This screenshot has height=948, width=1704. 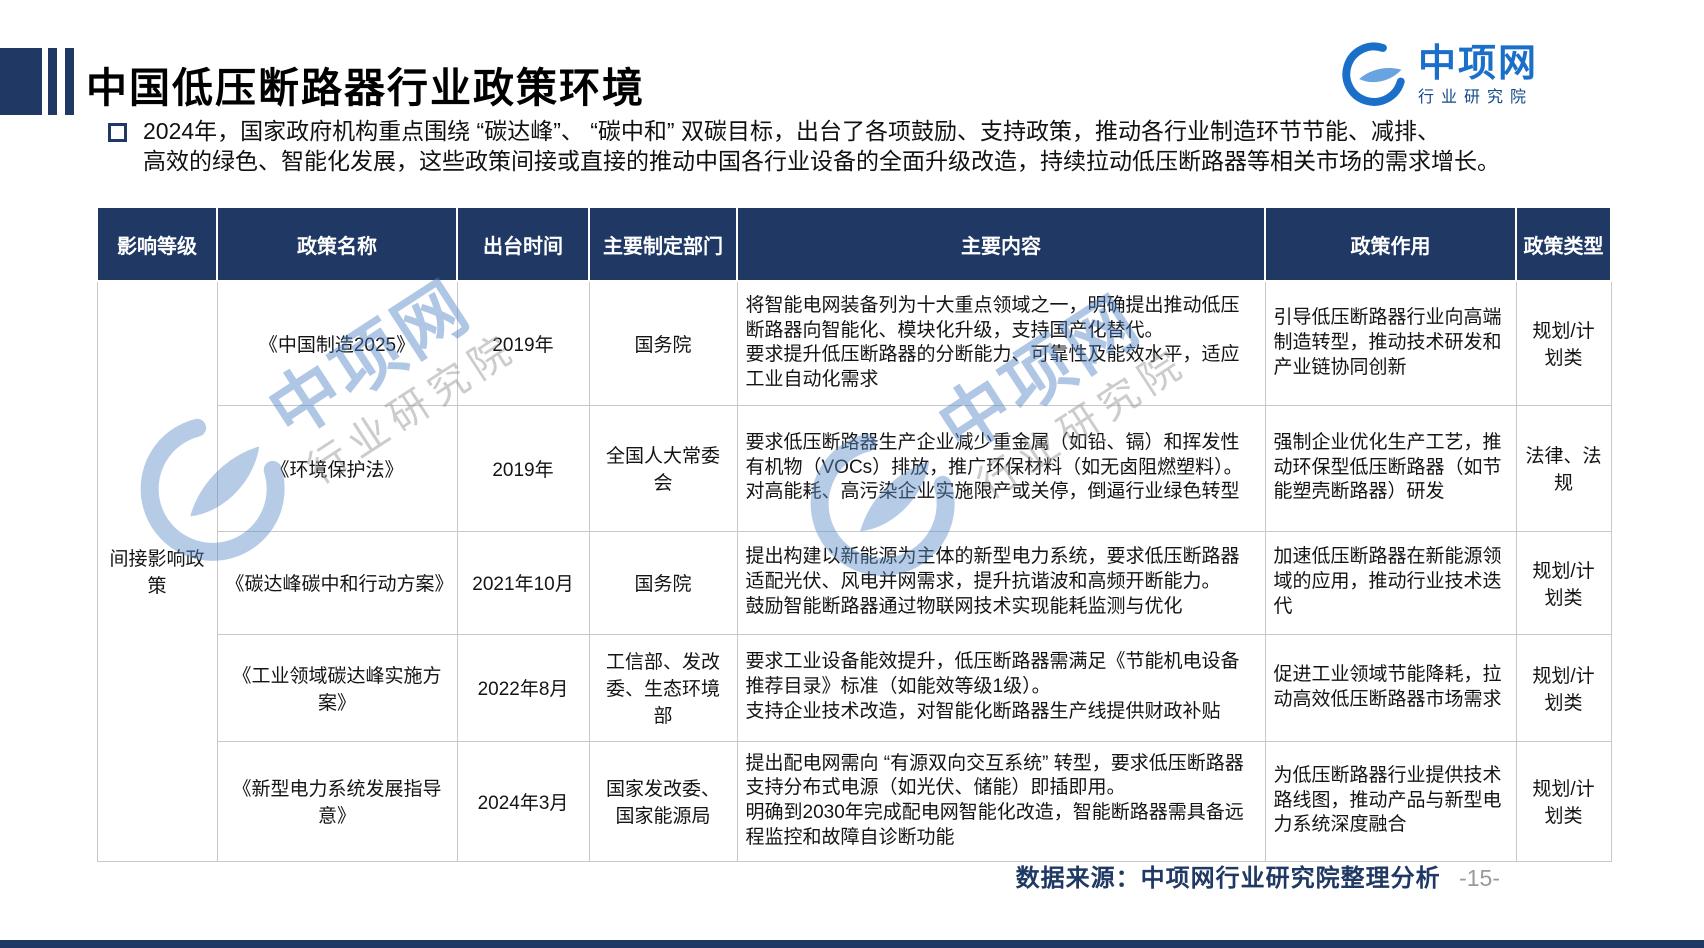 What do you see at coordinates (337, 468) in the screenshot?
I see `policy-name-cell: 《环境保护法》` at bounding box center [337, 468].